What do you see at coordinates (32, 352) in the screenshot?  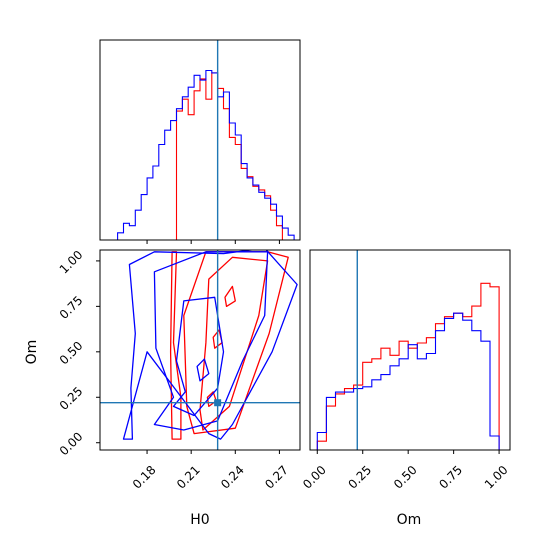 I see `y-axis-label-om: Om` at bounding box center [32, 352].